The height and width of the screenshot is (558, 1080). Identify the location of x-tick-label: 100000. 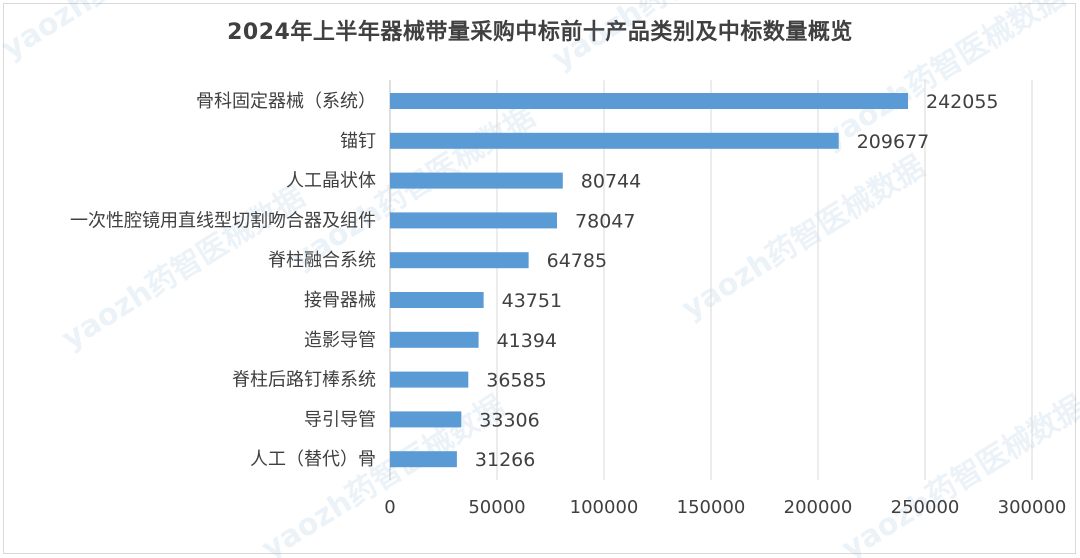
(604, 507).